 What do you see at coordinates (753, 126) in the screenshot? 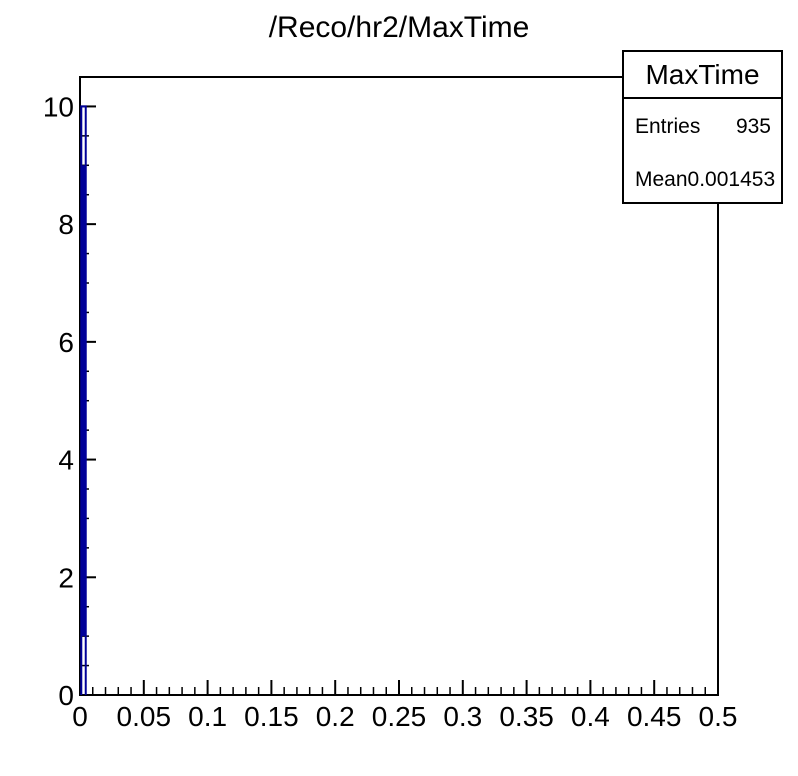
I see `stats-entries-value: 935` at bounding box center [753, 126].